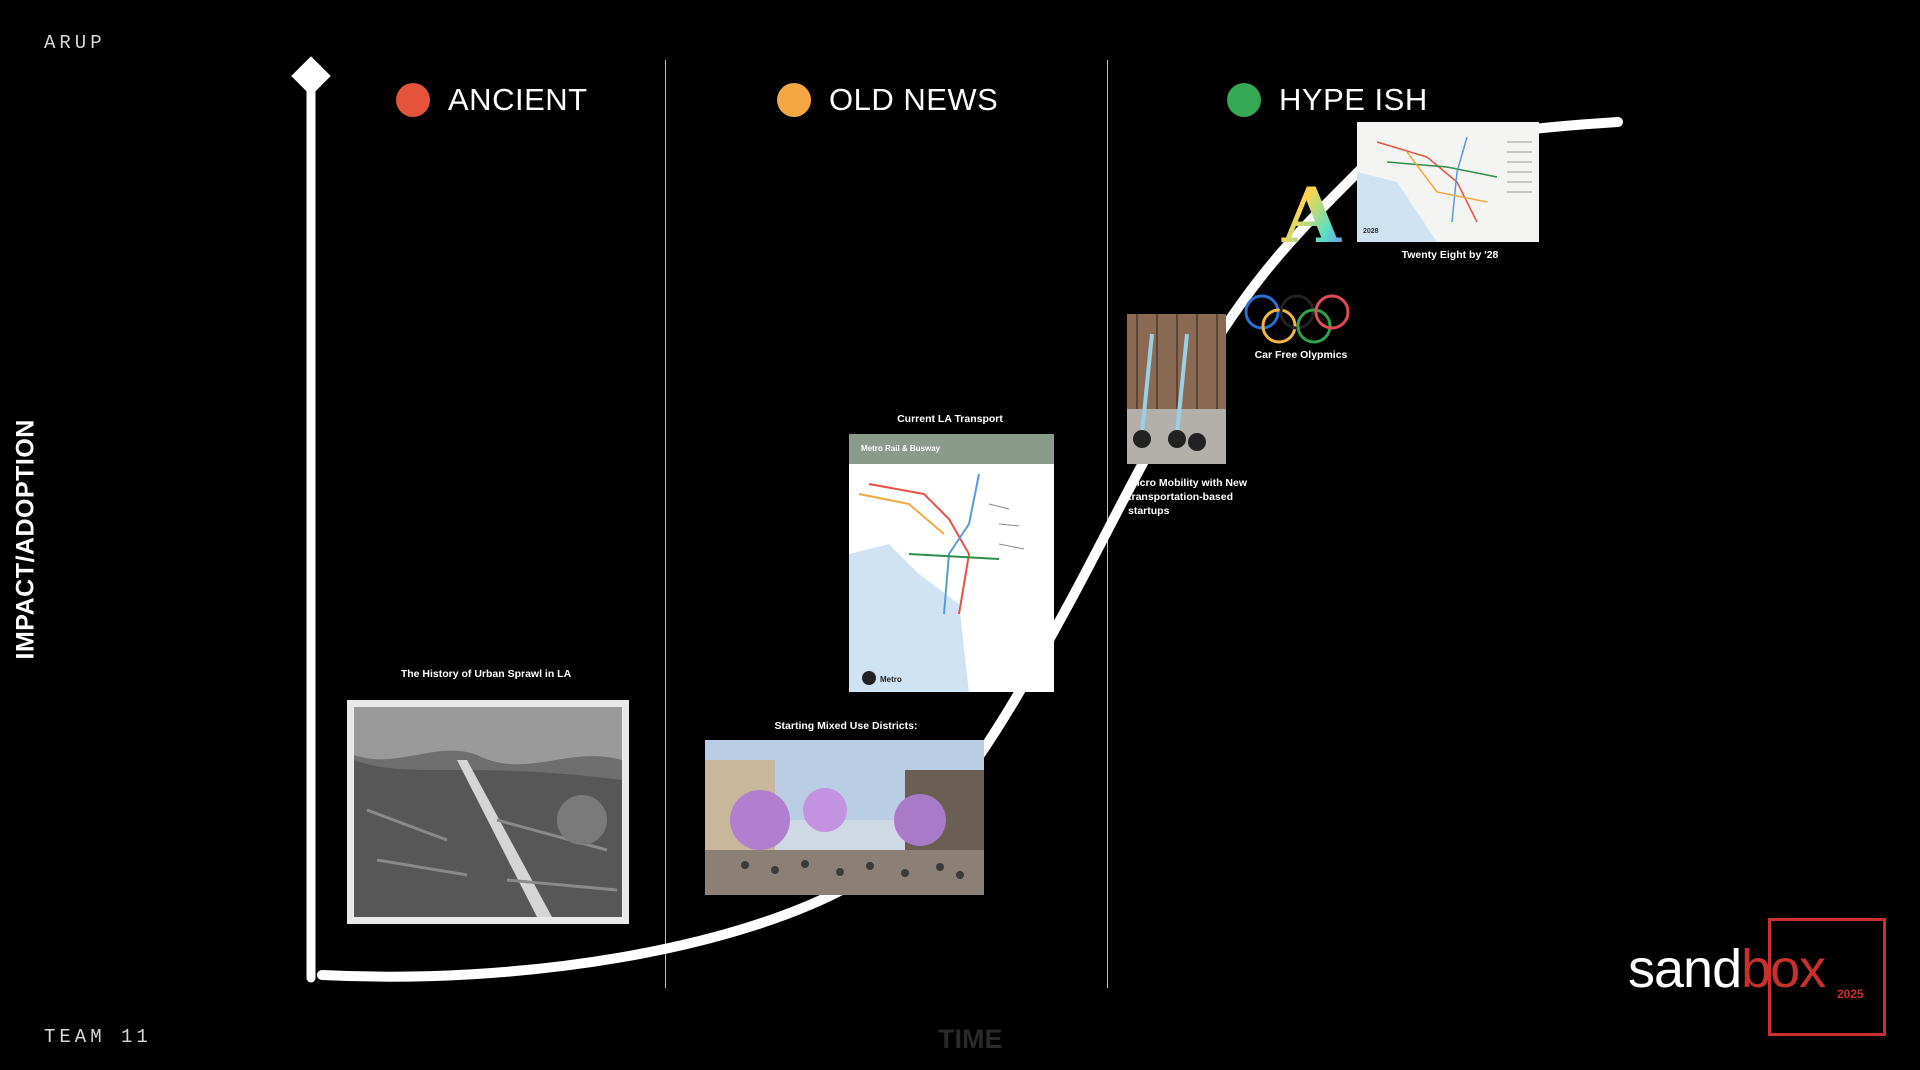 The width and height of the screenshot is (1920, 1070). Describe the element at coordinates (413, 100) in the screenshot. I see `era-dot-red` at that location.